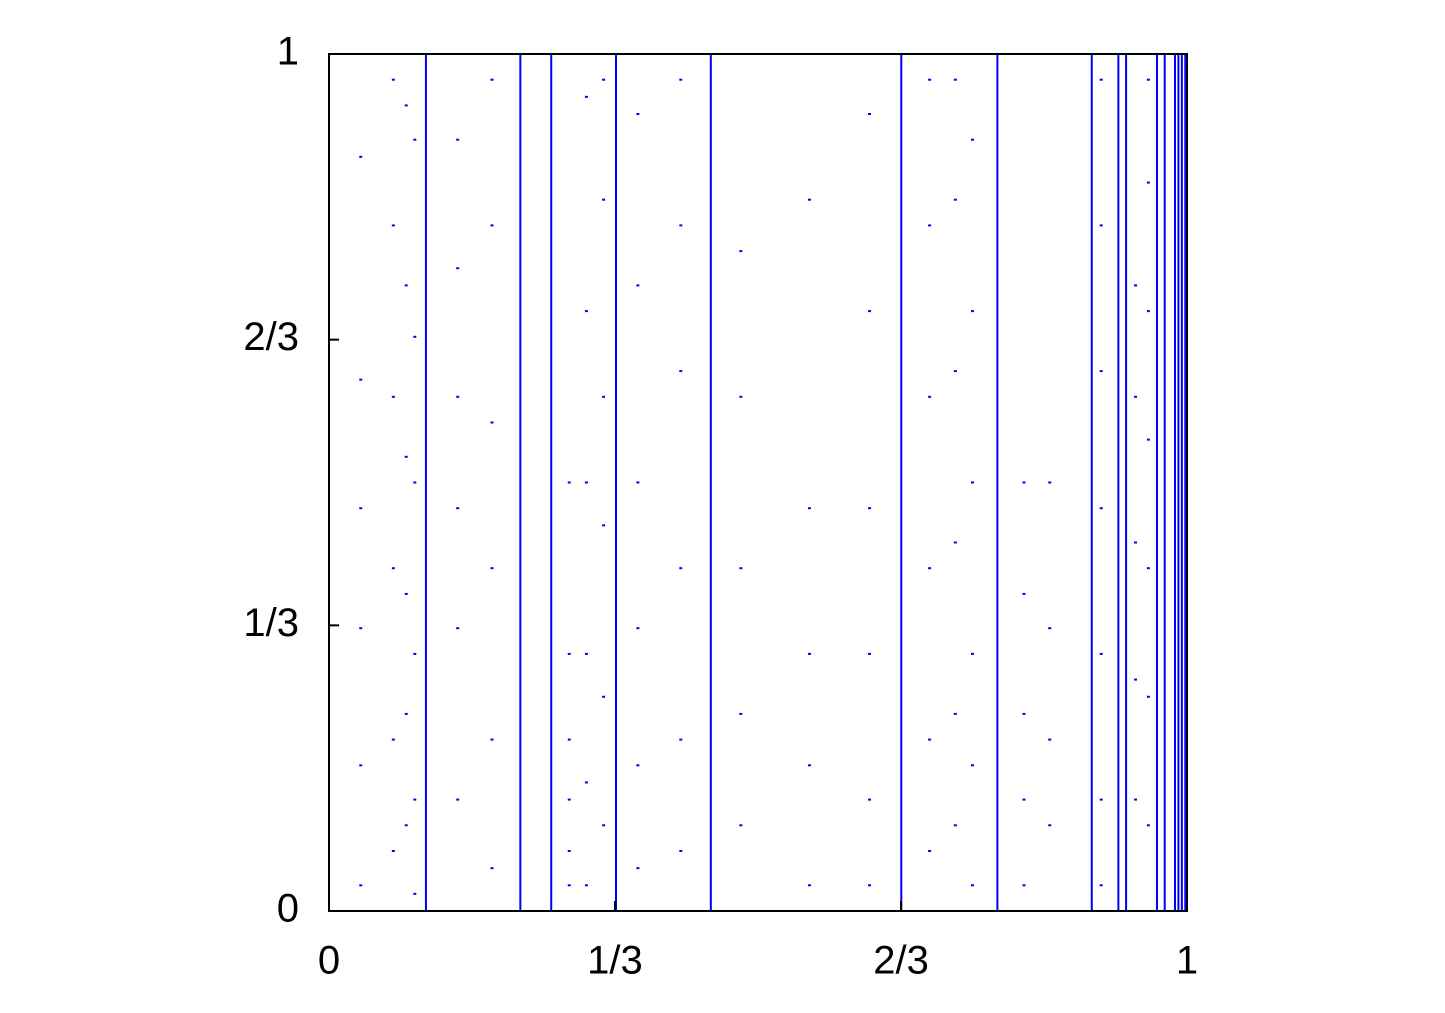  I want to click on x-tick-label: 0, so click(329, 961).